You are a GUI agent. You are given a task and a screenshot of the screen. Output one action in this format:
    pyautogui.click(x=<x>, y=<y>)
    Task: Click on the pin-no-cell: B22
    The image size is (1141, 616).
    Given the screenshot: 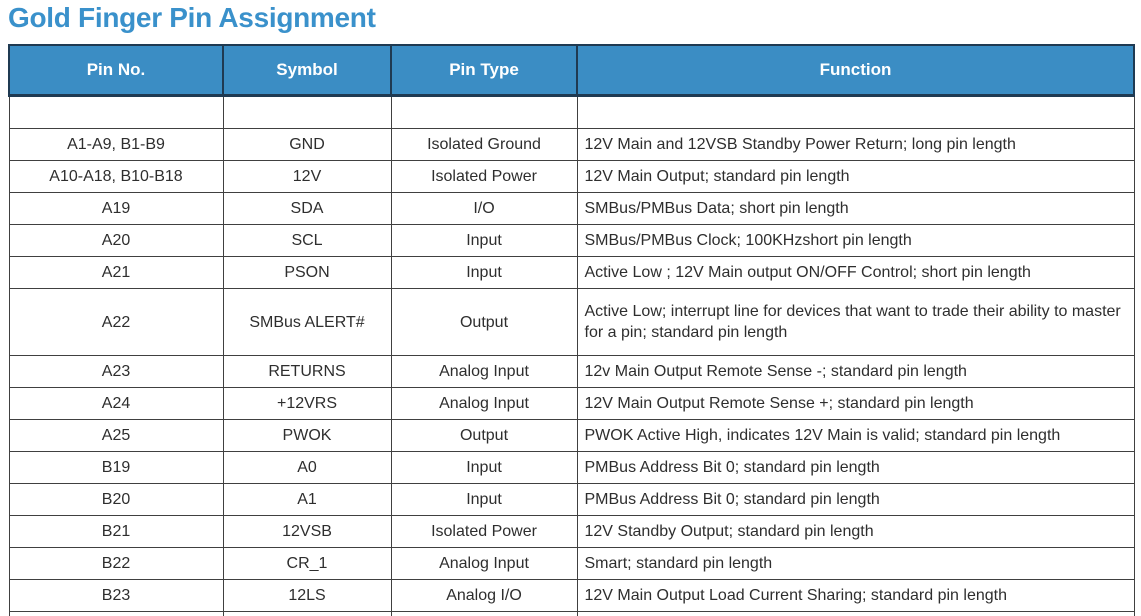 What is the action you would take?
    pyautogui.click(x=116, y=563)
    